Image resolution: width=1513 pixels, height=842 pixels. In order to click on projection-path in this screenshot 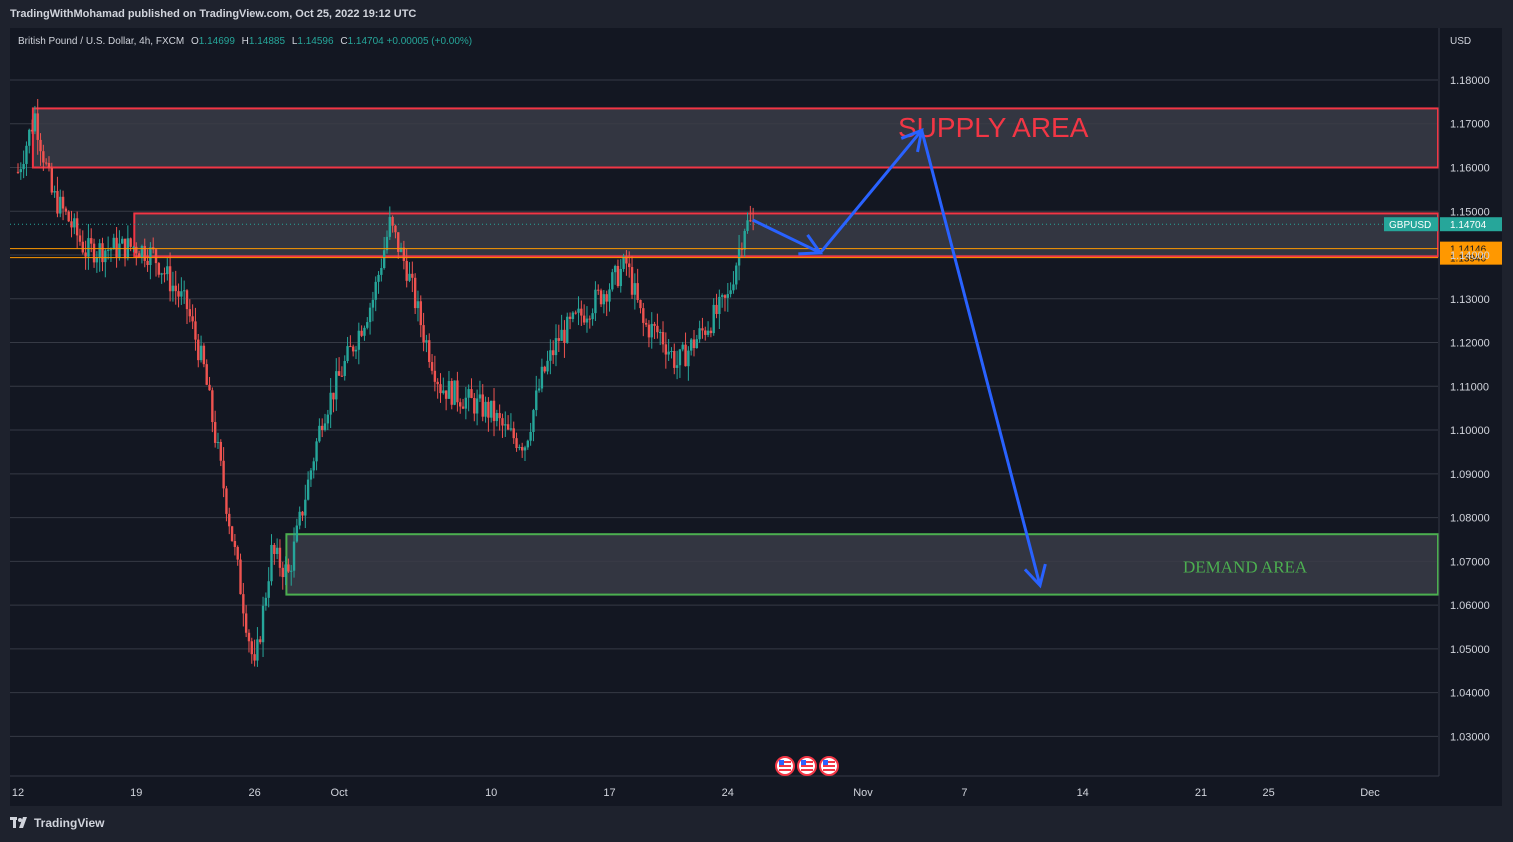, I will do `click(897, 357)`.